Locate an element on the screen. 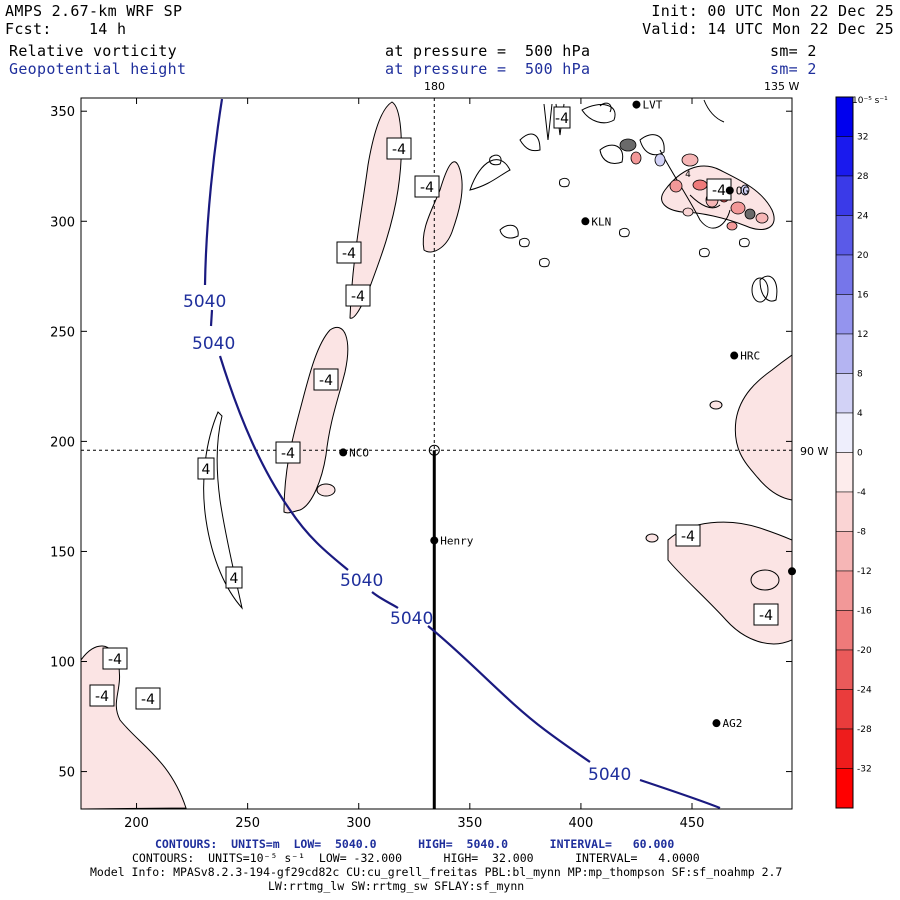 This screenshot has height=900, width=900. vorticity-region-central-north is located at coordinates (442, 207).